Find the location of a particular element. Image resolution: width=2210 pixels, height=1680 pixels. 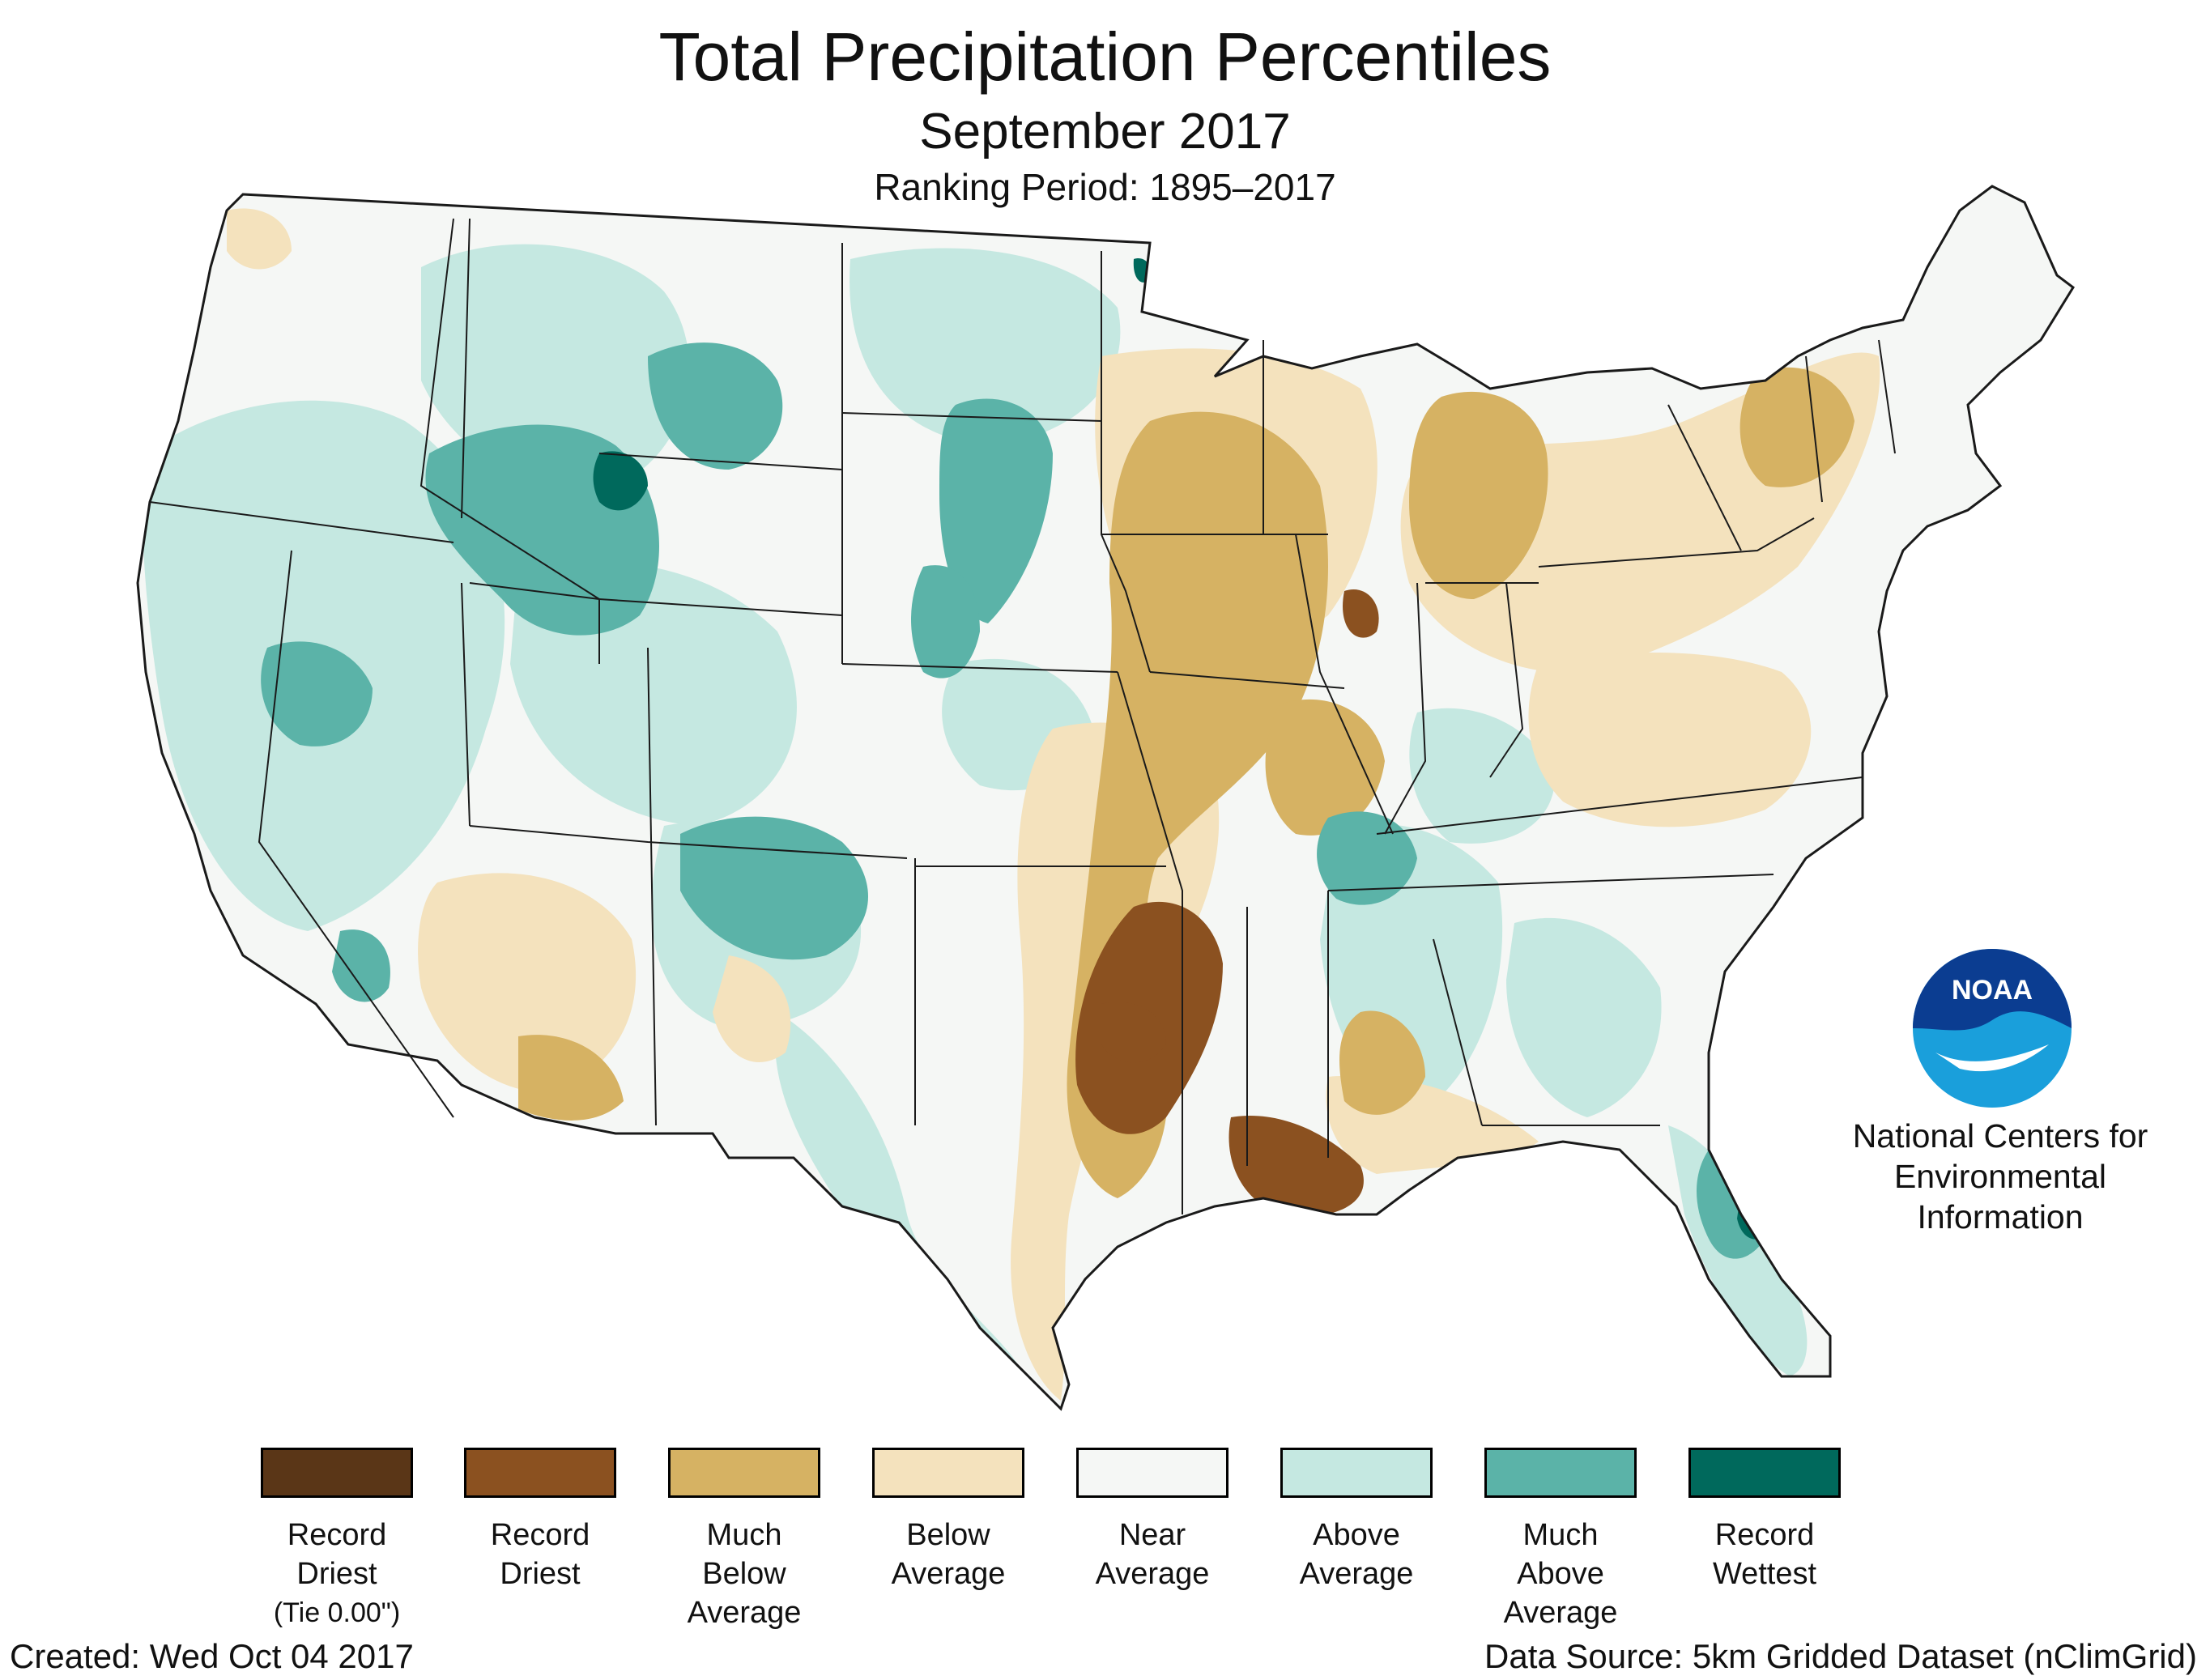

legend-label: Record Wettest is located at coordinates (1765, 1554).